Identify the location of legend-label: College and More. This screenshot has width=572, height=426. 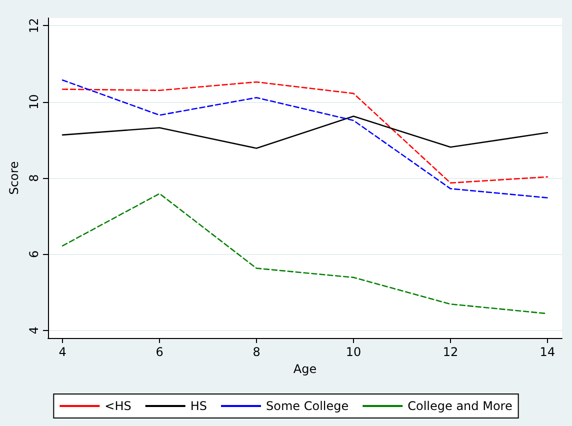
(460, 406).